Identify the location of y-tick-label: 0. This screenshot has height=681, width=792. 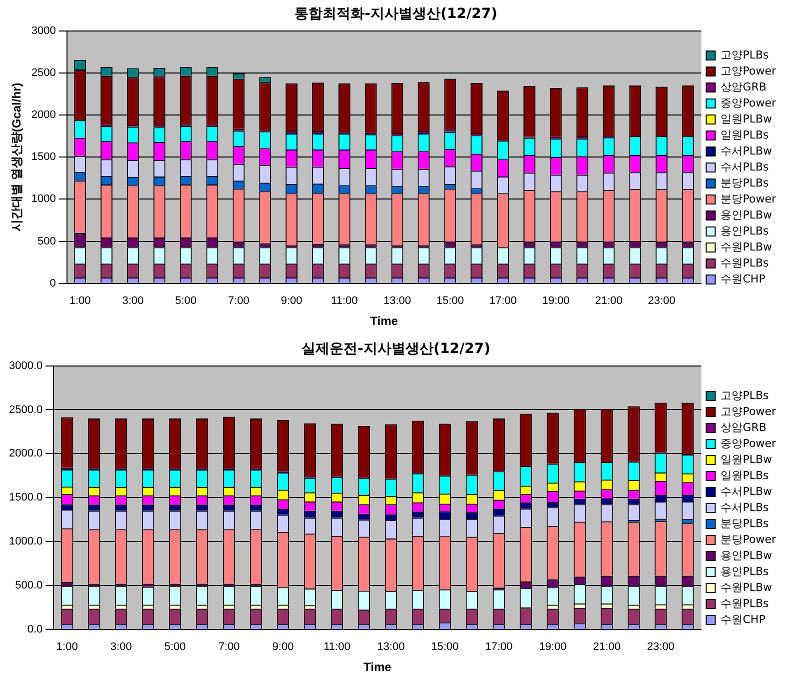
(53, 283).